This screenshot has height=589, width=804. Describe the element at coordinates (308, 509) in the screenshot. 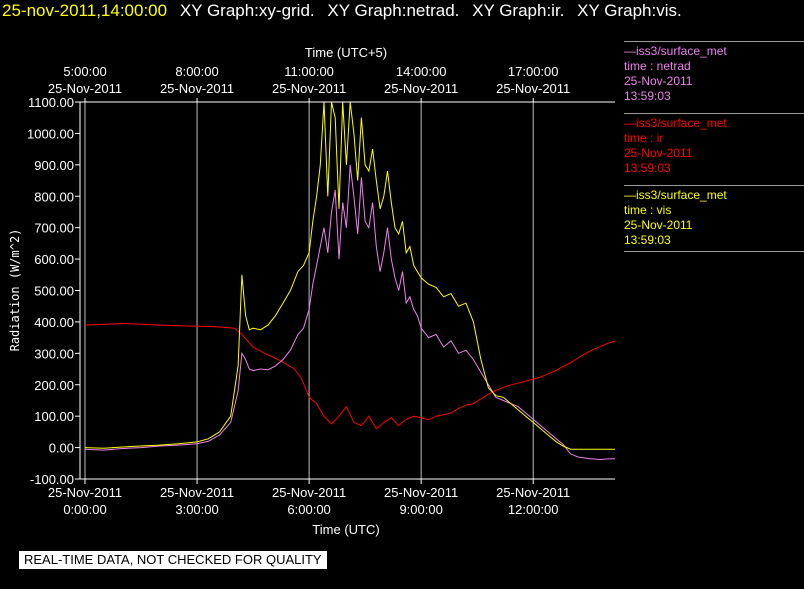

I see `x-tick-time-2: 6:00:00` at that location.